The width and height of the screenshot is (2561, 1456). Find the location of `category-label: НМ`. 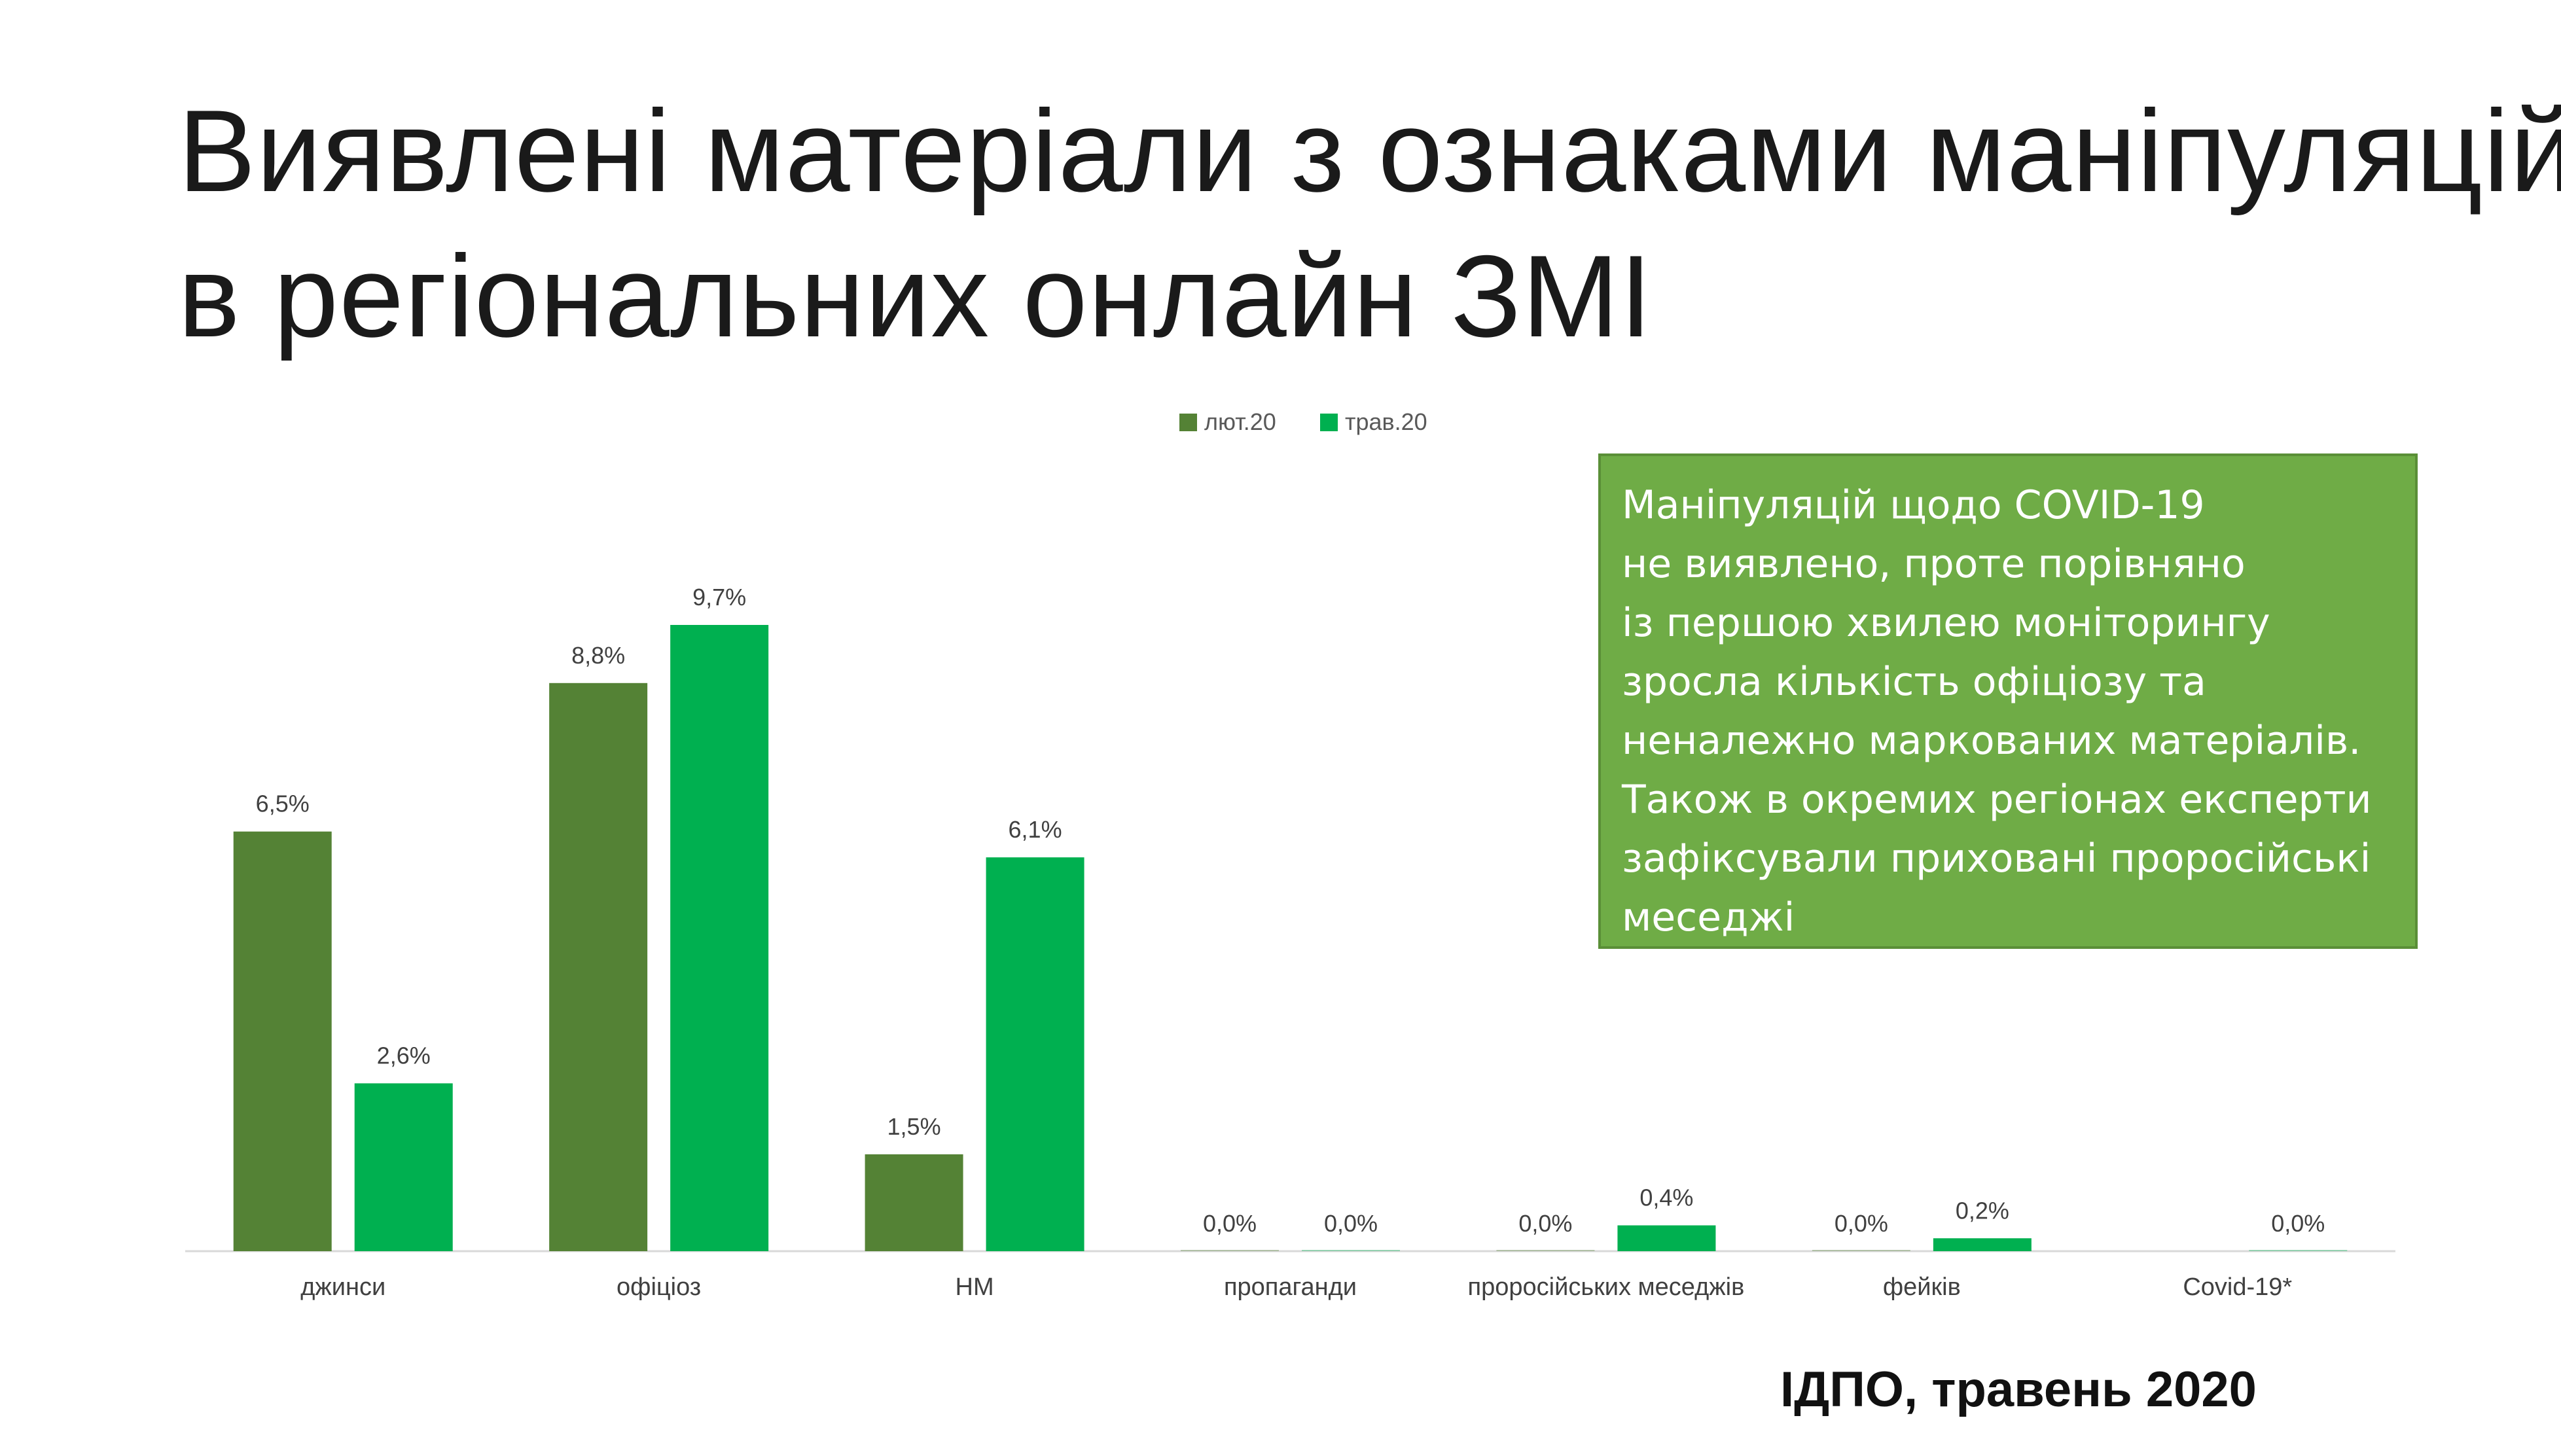

category-label: НМ is located at coordinates (975, 1287).